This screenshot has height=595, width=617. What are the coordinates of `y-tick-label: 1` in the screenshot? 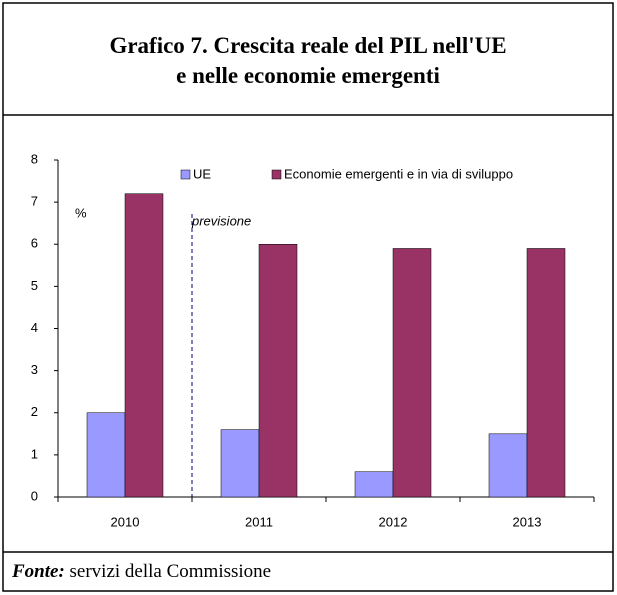 It's located at (34, 453).